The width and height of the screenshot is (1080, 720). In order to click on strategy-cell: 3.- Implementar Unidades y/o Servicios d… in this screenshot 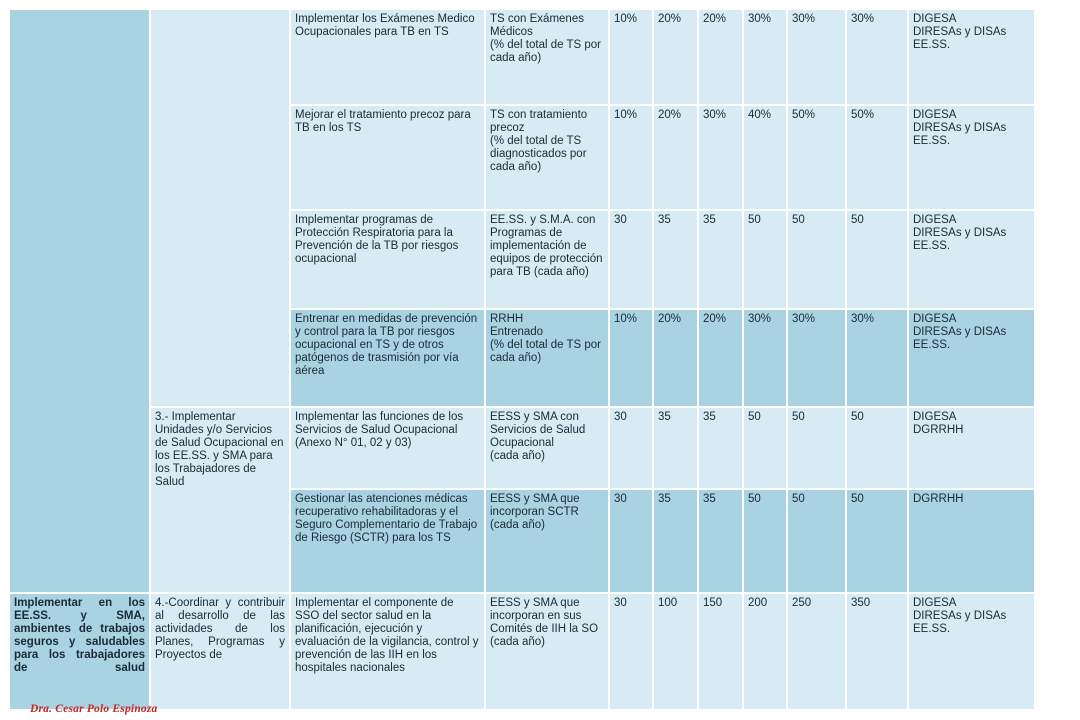, I will do `click(220, 500)`.